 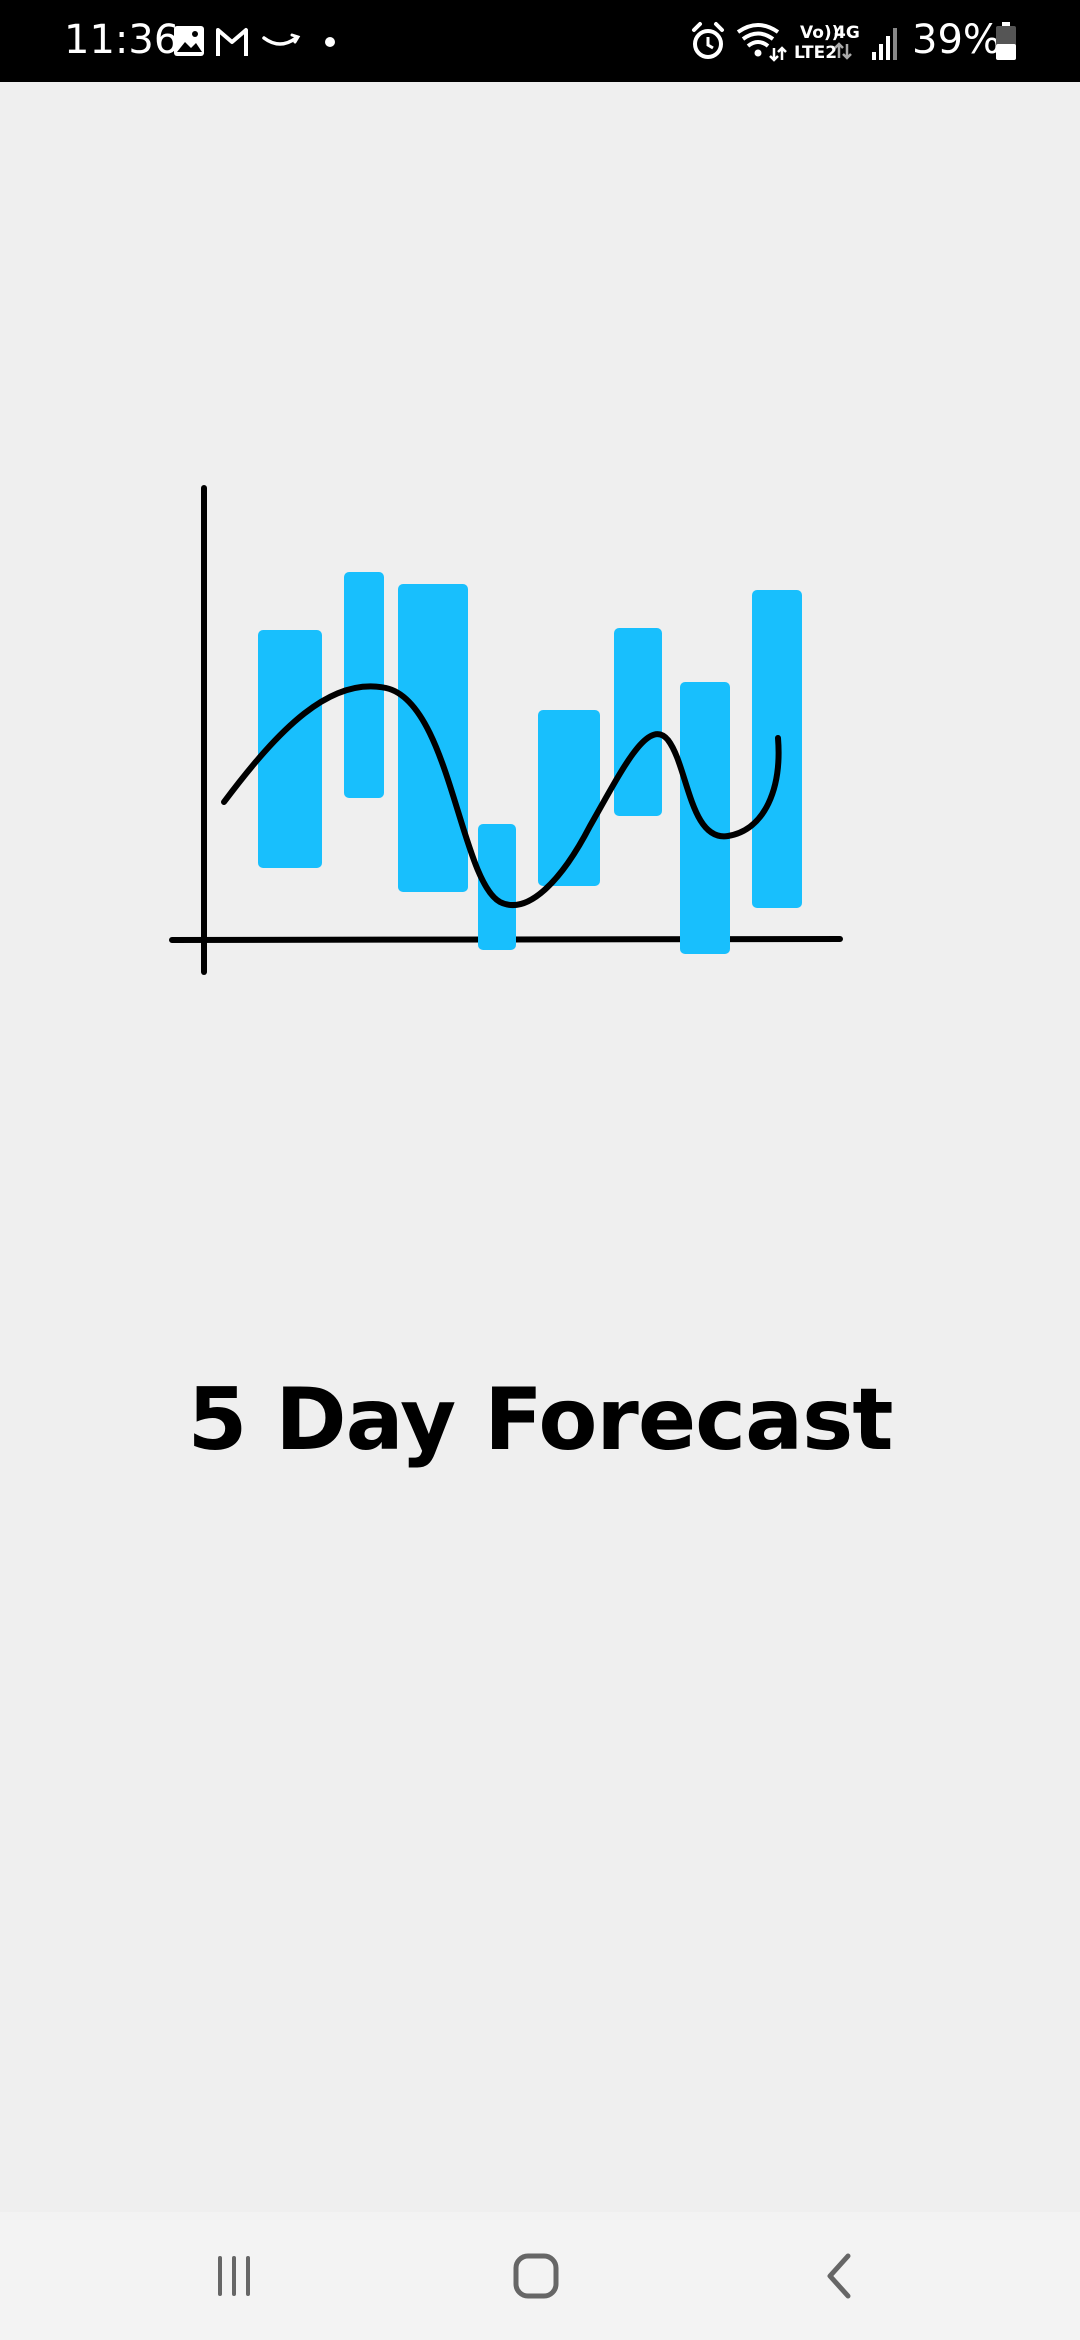 What do you see at coordinates (819, 33) in the screenshot?
I see `volte-top-text: Vo))` at bounding box center [819, 33].